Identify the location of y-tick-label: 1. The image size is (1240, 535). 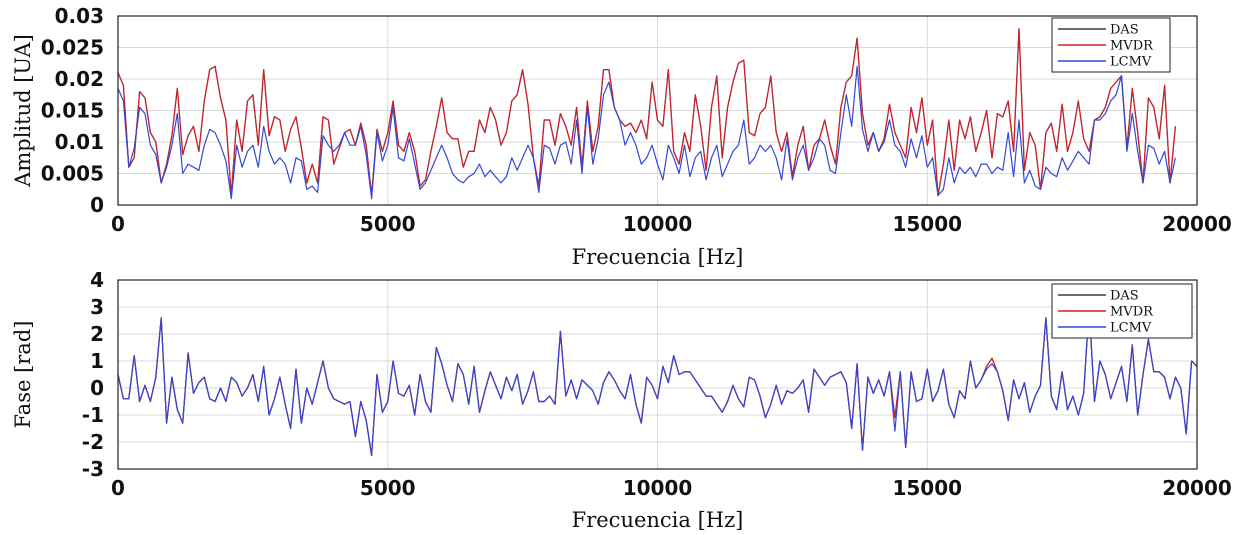
(97, 361).